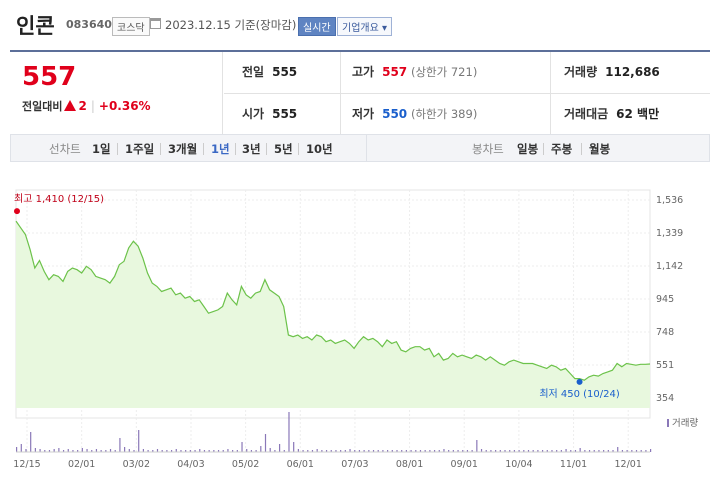 The width and height of the screenshot is (715, 492). I want to click on current-price-block: 557 전일대비 2 | +0.36%, so click(116, 94).